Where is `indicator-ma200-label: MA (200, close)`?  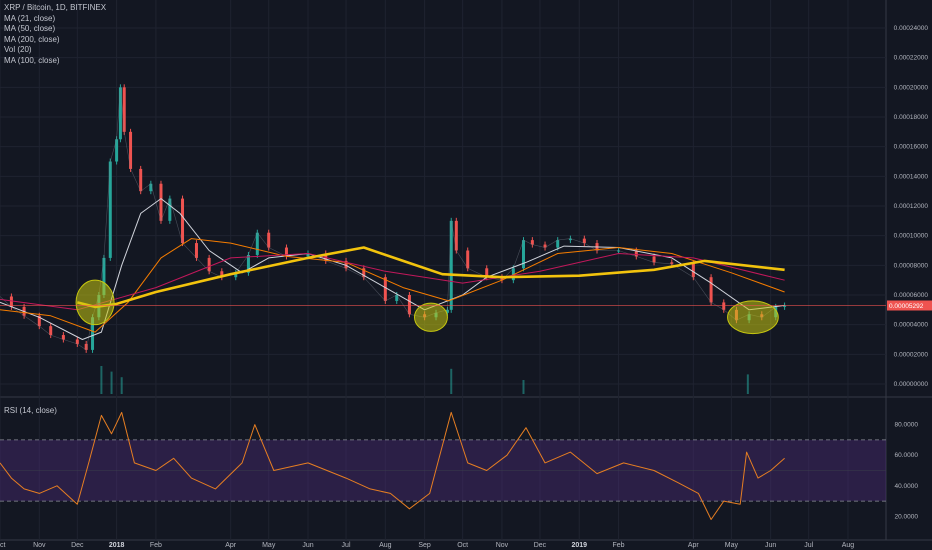
indicator-ma200-label: MA (200, close) is located at coordinates (32, 39).